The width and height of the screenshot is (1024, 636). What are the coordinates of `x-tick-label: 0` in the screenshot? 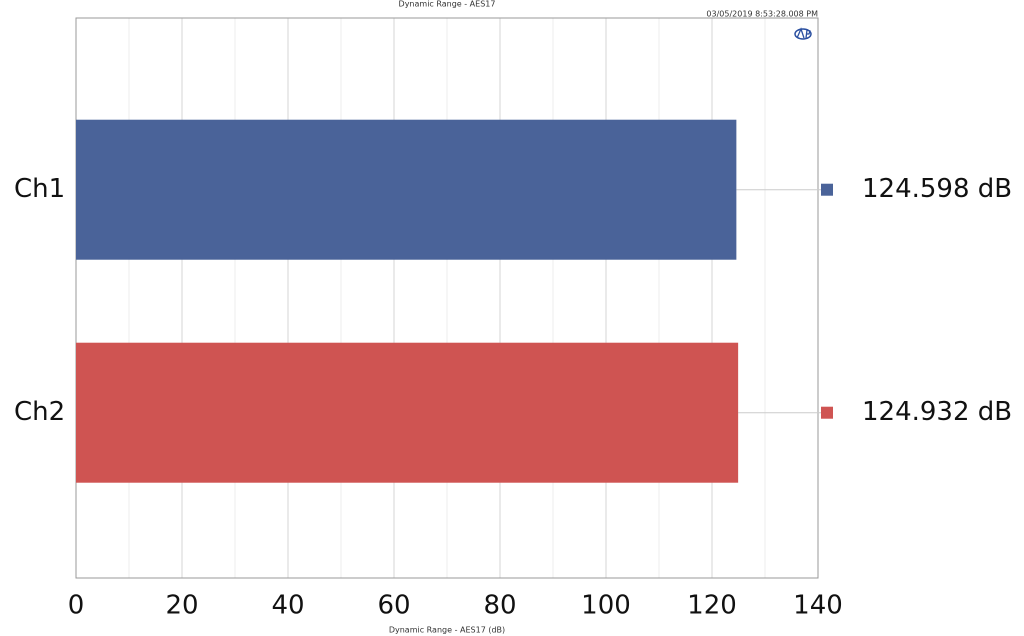 It's located at (76, 606).